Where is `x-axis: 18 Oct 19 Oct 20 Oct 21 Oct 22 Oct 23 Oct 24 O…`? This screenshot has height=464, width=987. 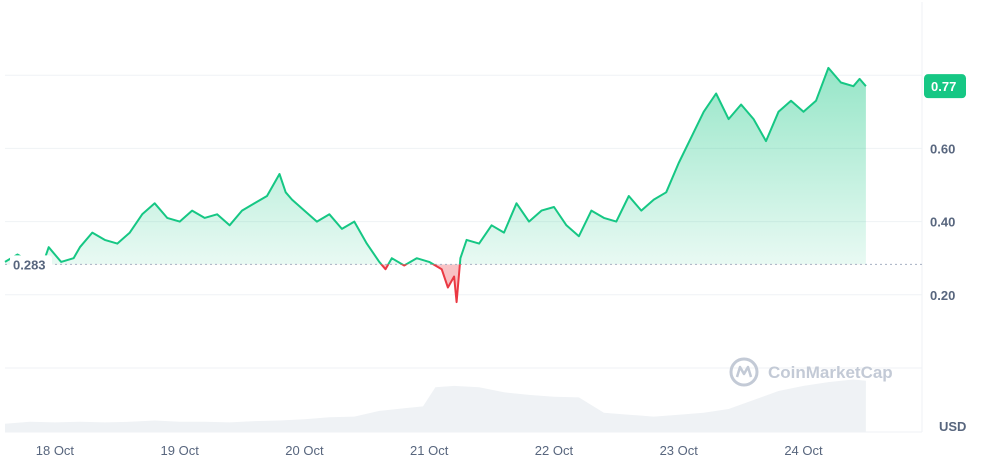 x-axis: 18 Oct 19 Oct 20 Oct 21 Oct 22 Oct 23 Oct 24 O… is located at coordinates (429, 450).